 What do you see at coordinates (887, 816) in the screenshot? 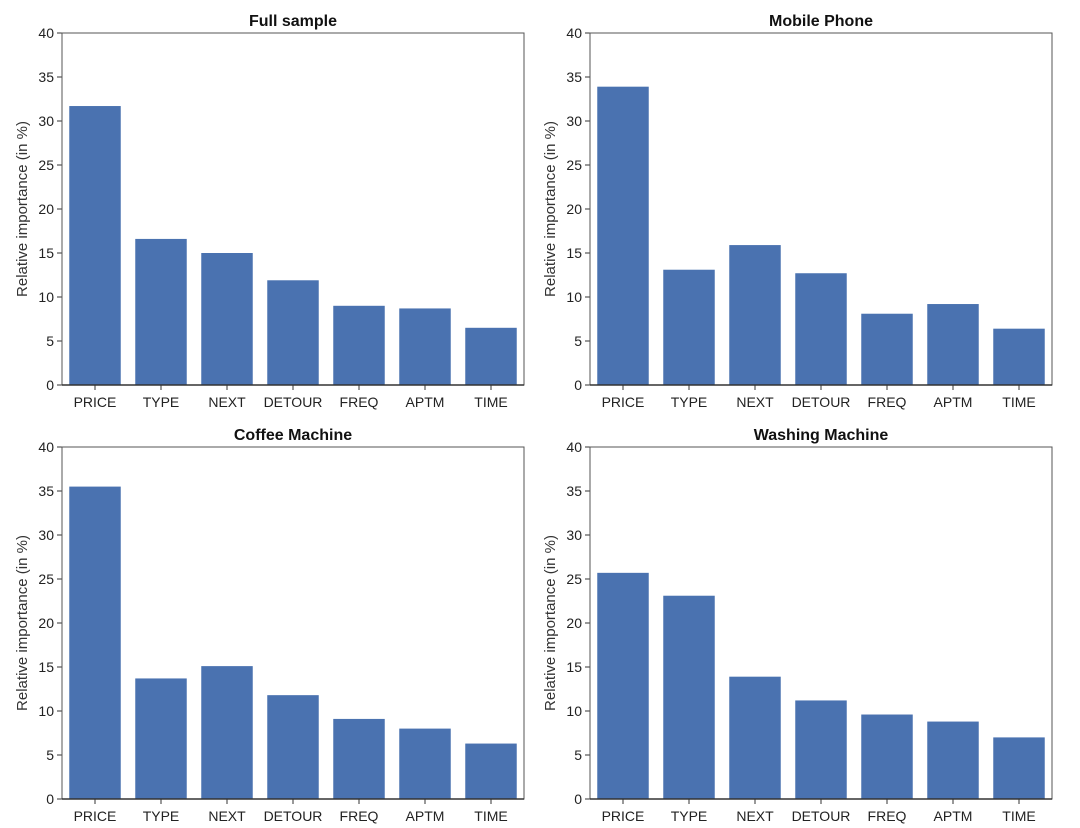
I see `x-tick-label-freq: FREQ` at bounding box center [887, 816].